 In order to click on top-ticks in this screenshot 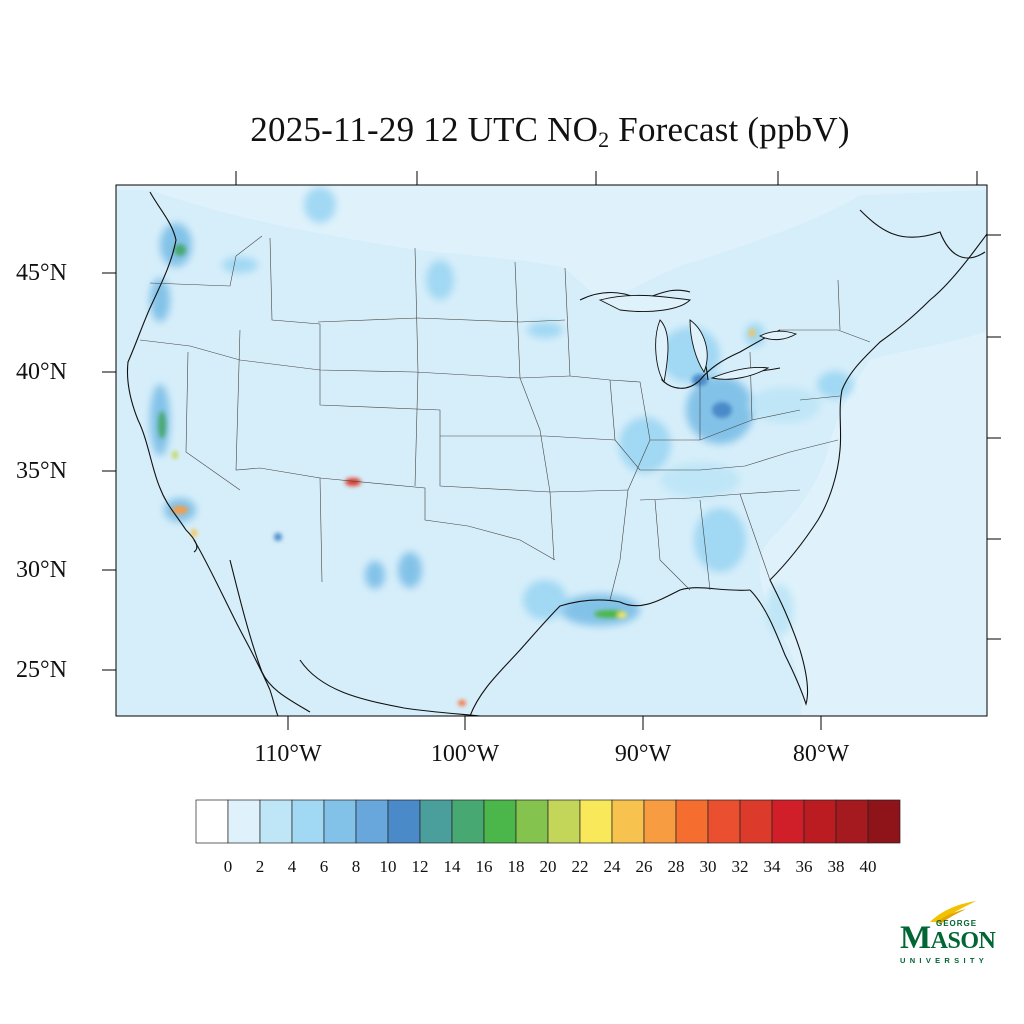, I will do `click(606, 178)`.